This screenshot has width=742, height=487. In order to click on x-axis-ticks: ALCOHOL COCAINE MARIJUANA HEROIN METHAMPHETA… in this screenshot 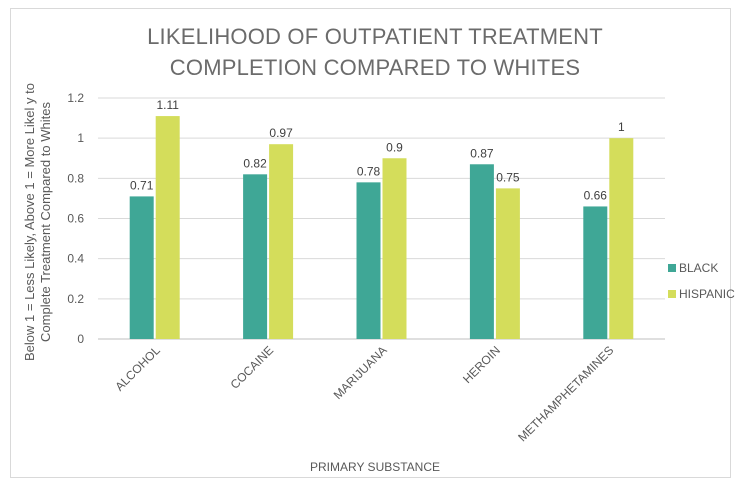, I will do `click(364, 393)`.